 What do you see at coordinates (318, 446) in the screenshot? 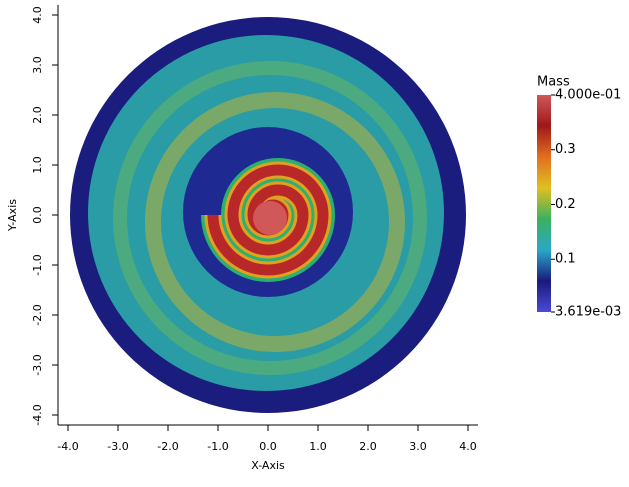
I see `x-tick-label: 1.0` at bounding box center [318, 446].